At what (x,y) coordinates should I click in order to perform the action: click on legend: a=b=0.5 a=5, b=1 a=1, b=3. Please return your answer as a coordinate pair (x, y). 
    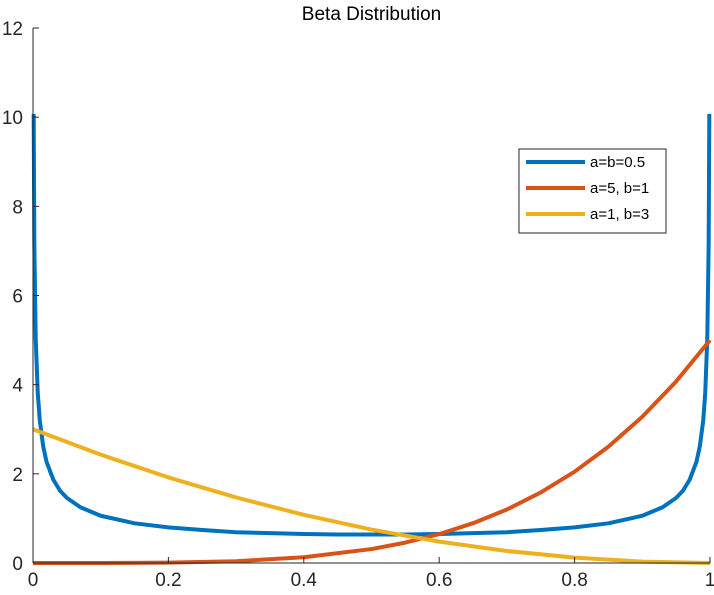
    Looking at the image, I should click on (592, 191).